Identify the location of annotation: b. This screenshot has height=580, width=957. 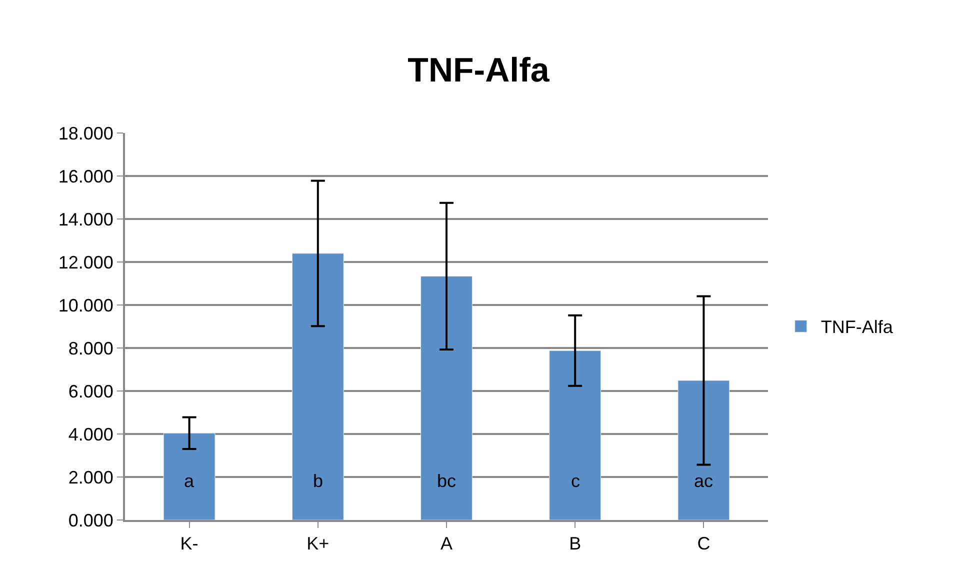
(318, 481).